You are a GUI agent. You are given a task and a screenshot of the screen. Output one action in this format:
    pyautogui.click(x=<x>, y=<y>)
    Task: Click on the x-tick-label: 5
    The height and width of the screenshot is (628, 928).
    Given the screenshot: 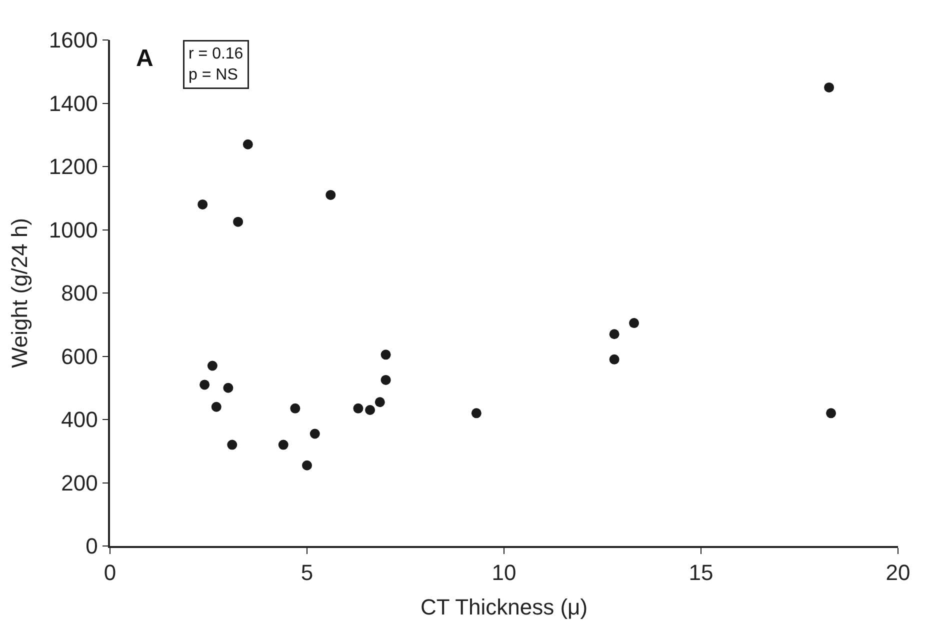 What is the action you would take?
    pyautogui.click(x=307, y=573)
    